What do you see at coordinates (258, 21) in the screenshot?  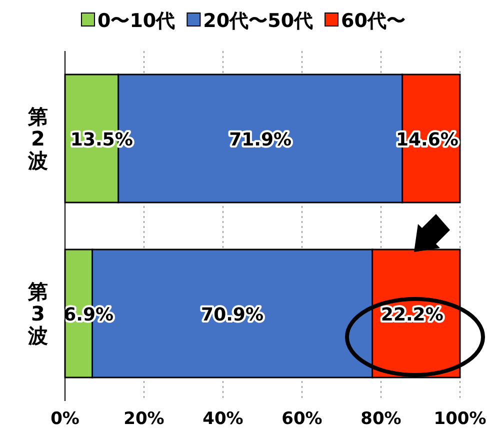 I see `legend-label: 20代〜50代` at bounding box center [258, 21].